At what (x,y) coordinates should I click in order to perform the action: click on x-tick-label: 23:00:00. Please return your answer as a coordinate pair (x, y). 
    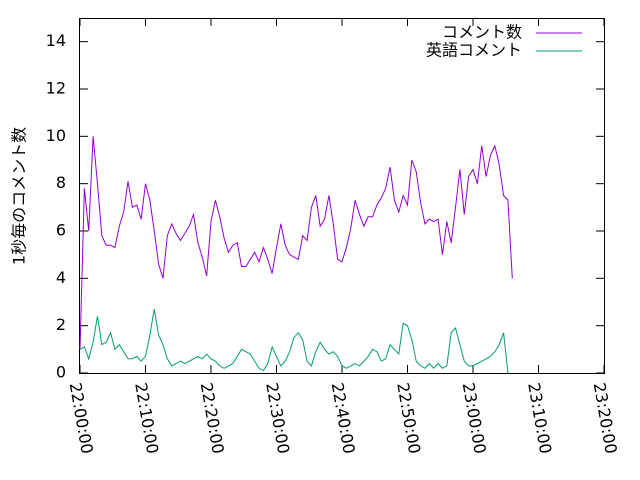
    Looking at the image, I should click on (474, 418).